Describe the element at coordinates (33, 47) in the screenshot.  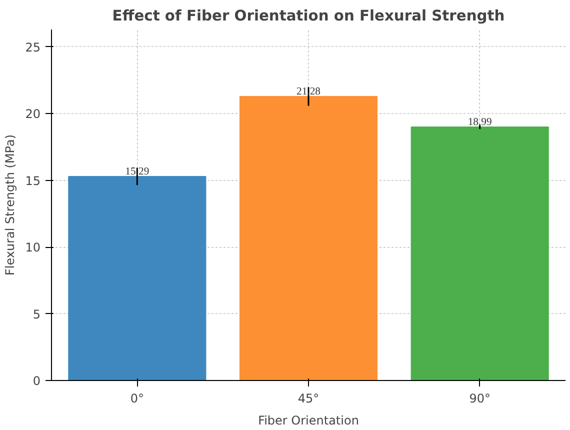
I see `y-tick-label: 25` at that location.